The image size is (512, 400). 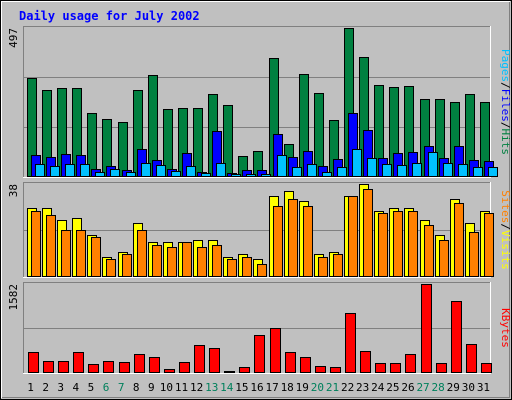 I want to click on x-tick-label-day-17: 17, so click(x=271, y=387).